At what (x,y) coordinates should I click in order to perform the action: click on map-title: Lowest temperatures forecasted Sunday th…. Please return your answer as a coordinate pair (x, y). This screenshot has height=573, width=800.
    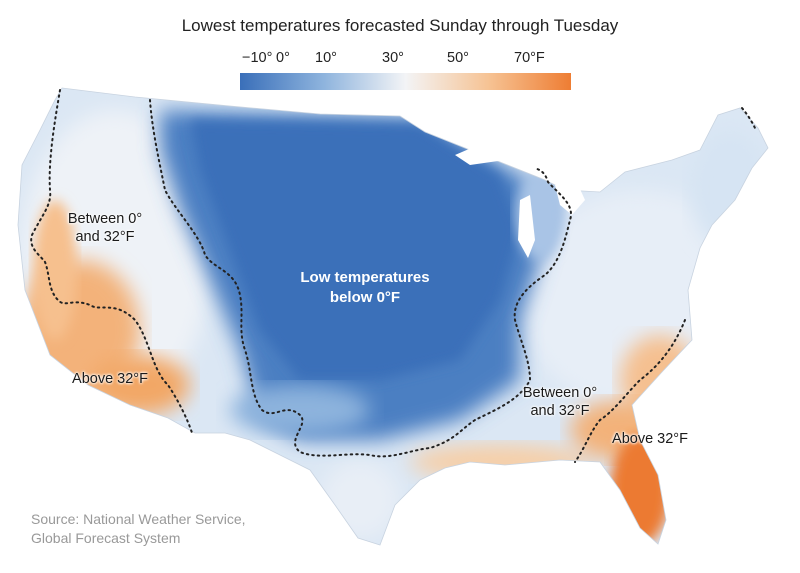
    Looking at the image, I should click on (400, 25).